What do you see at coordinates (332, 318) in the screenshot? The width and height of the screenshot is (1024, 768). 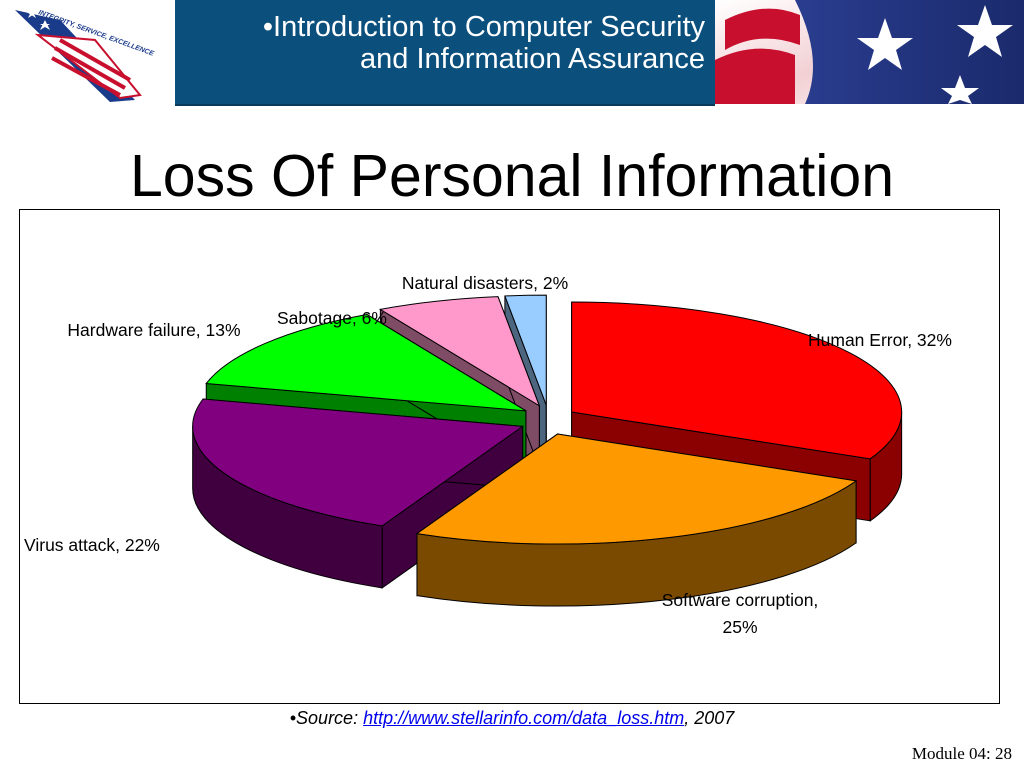 I see `slice-label-sabotage: Sabotage, 6%` at bounding box center [332, 318].